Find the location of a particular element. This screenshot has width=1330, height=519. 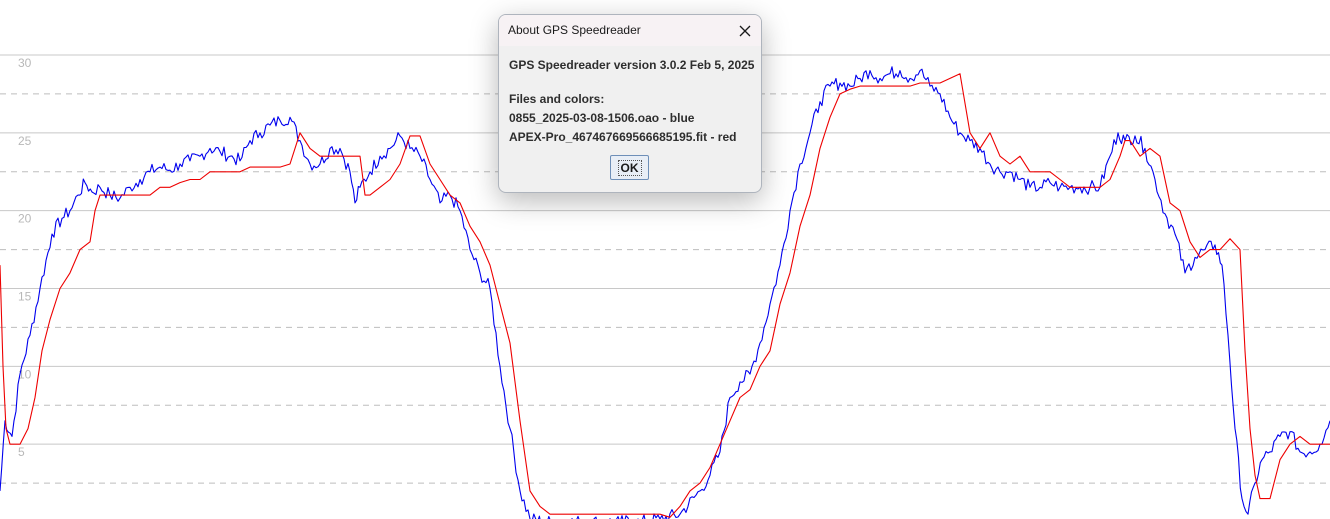

close-button is located at coordinates (745, 30).